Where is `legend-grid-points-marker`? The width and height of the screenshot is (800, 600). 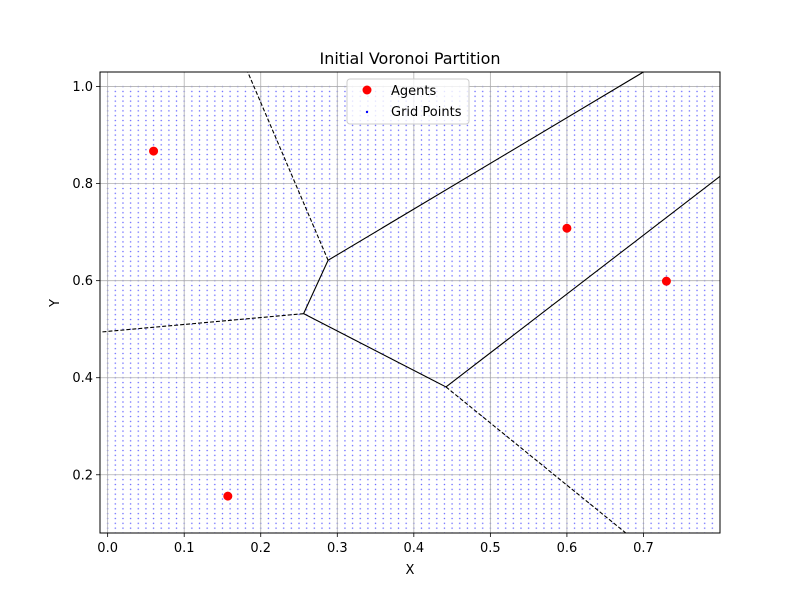
legend-grid-points-marker is located at coordinates (367, 112).